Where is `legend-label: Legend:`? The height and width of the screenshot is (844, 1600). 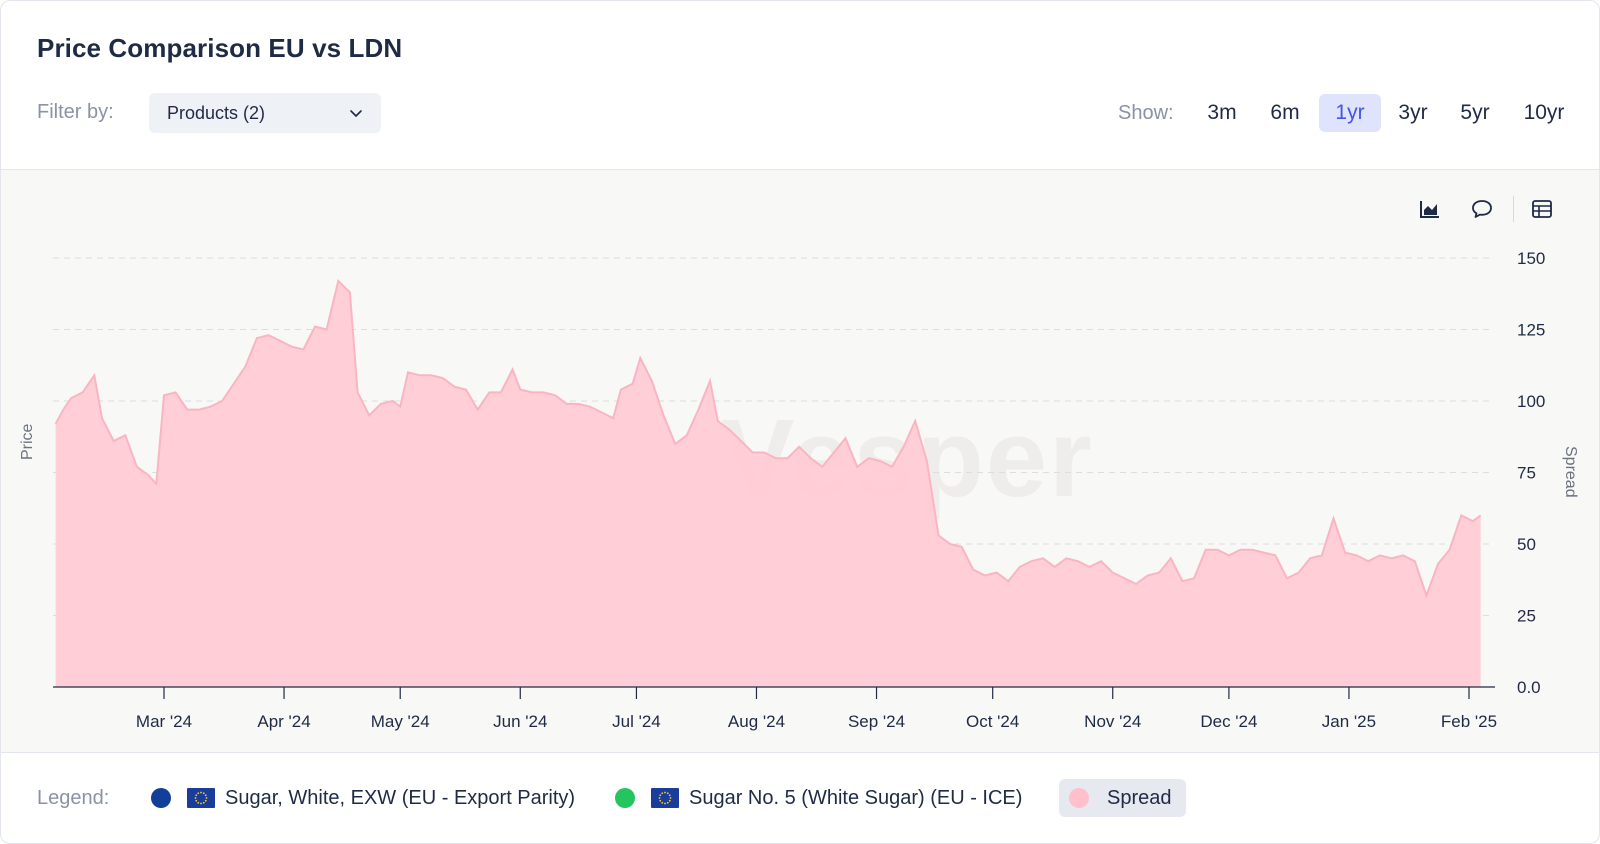
legend-label: Legend: is located at coordinates (73, 798).